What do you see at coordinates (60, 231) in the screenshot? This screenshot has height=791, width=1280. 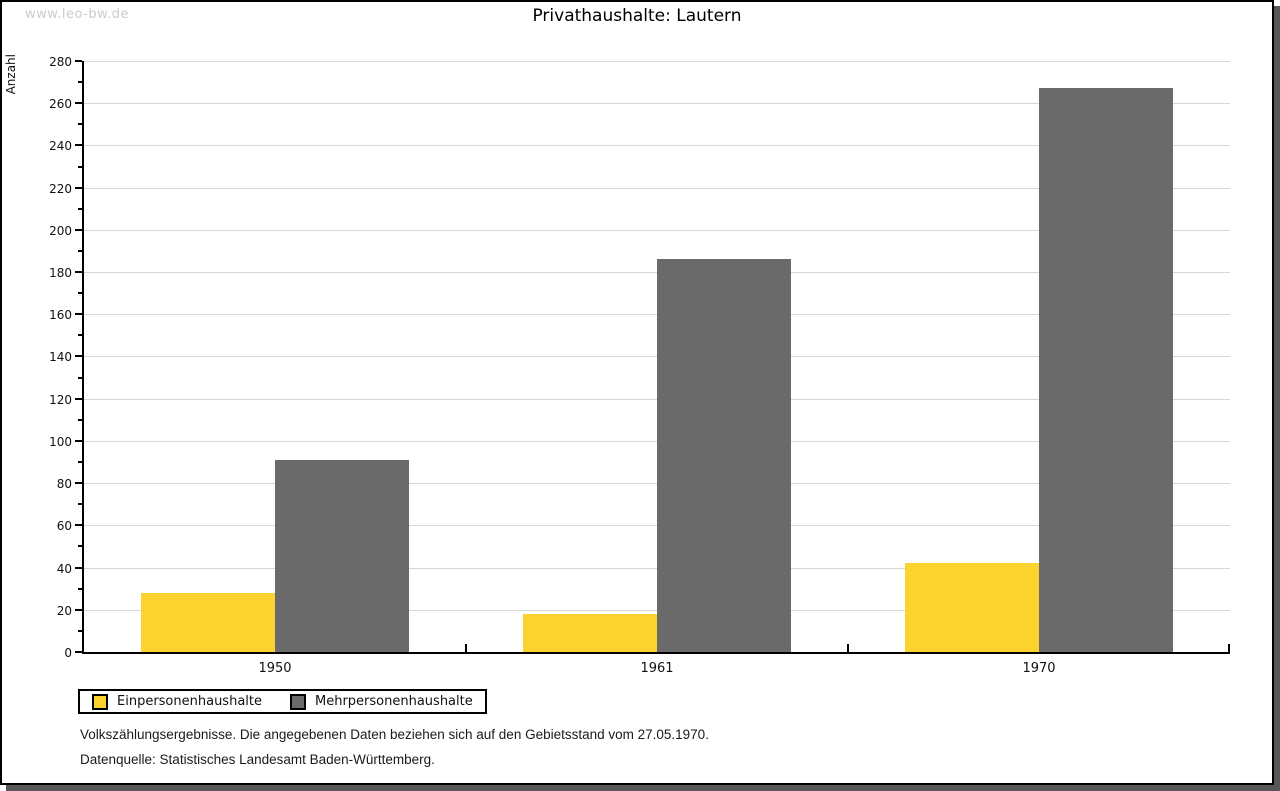 I see `y-tick-label: 200` at bounding box center [60, 231].